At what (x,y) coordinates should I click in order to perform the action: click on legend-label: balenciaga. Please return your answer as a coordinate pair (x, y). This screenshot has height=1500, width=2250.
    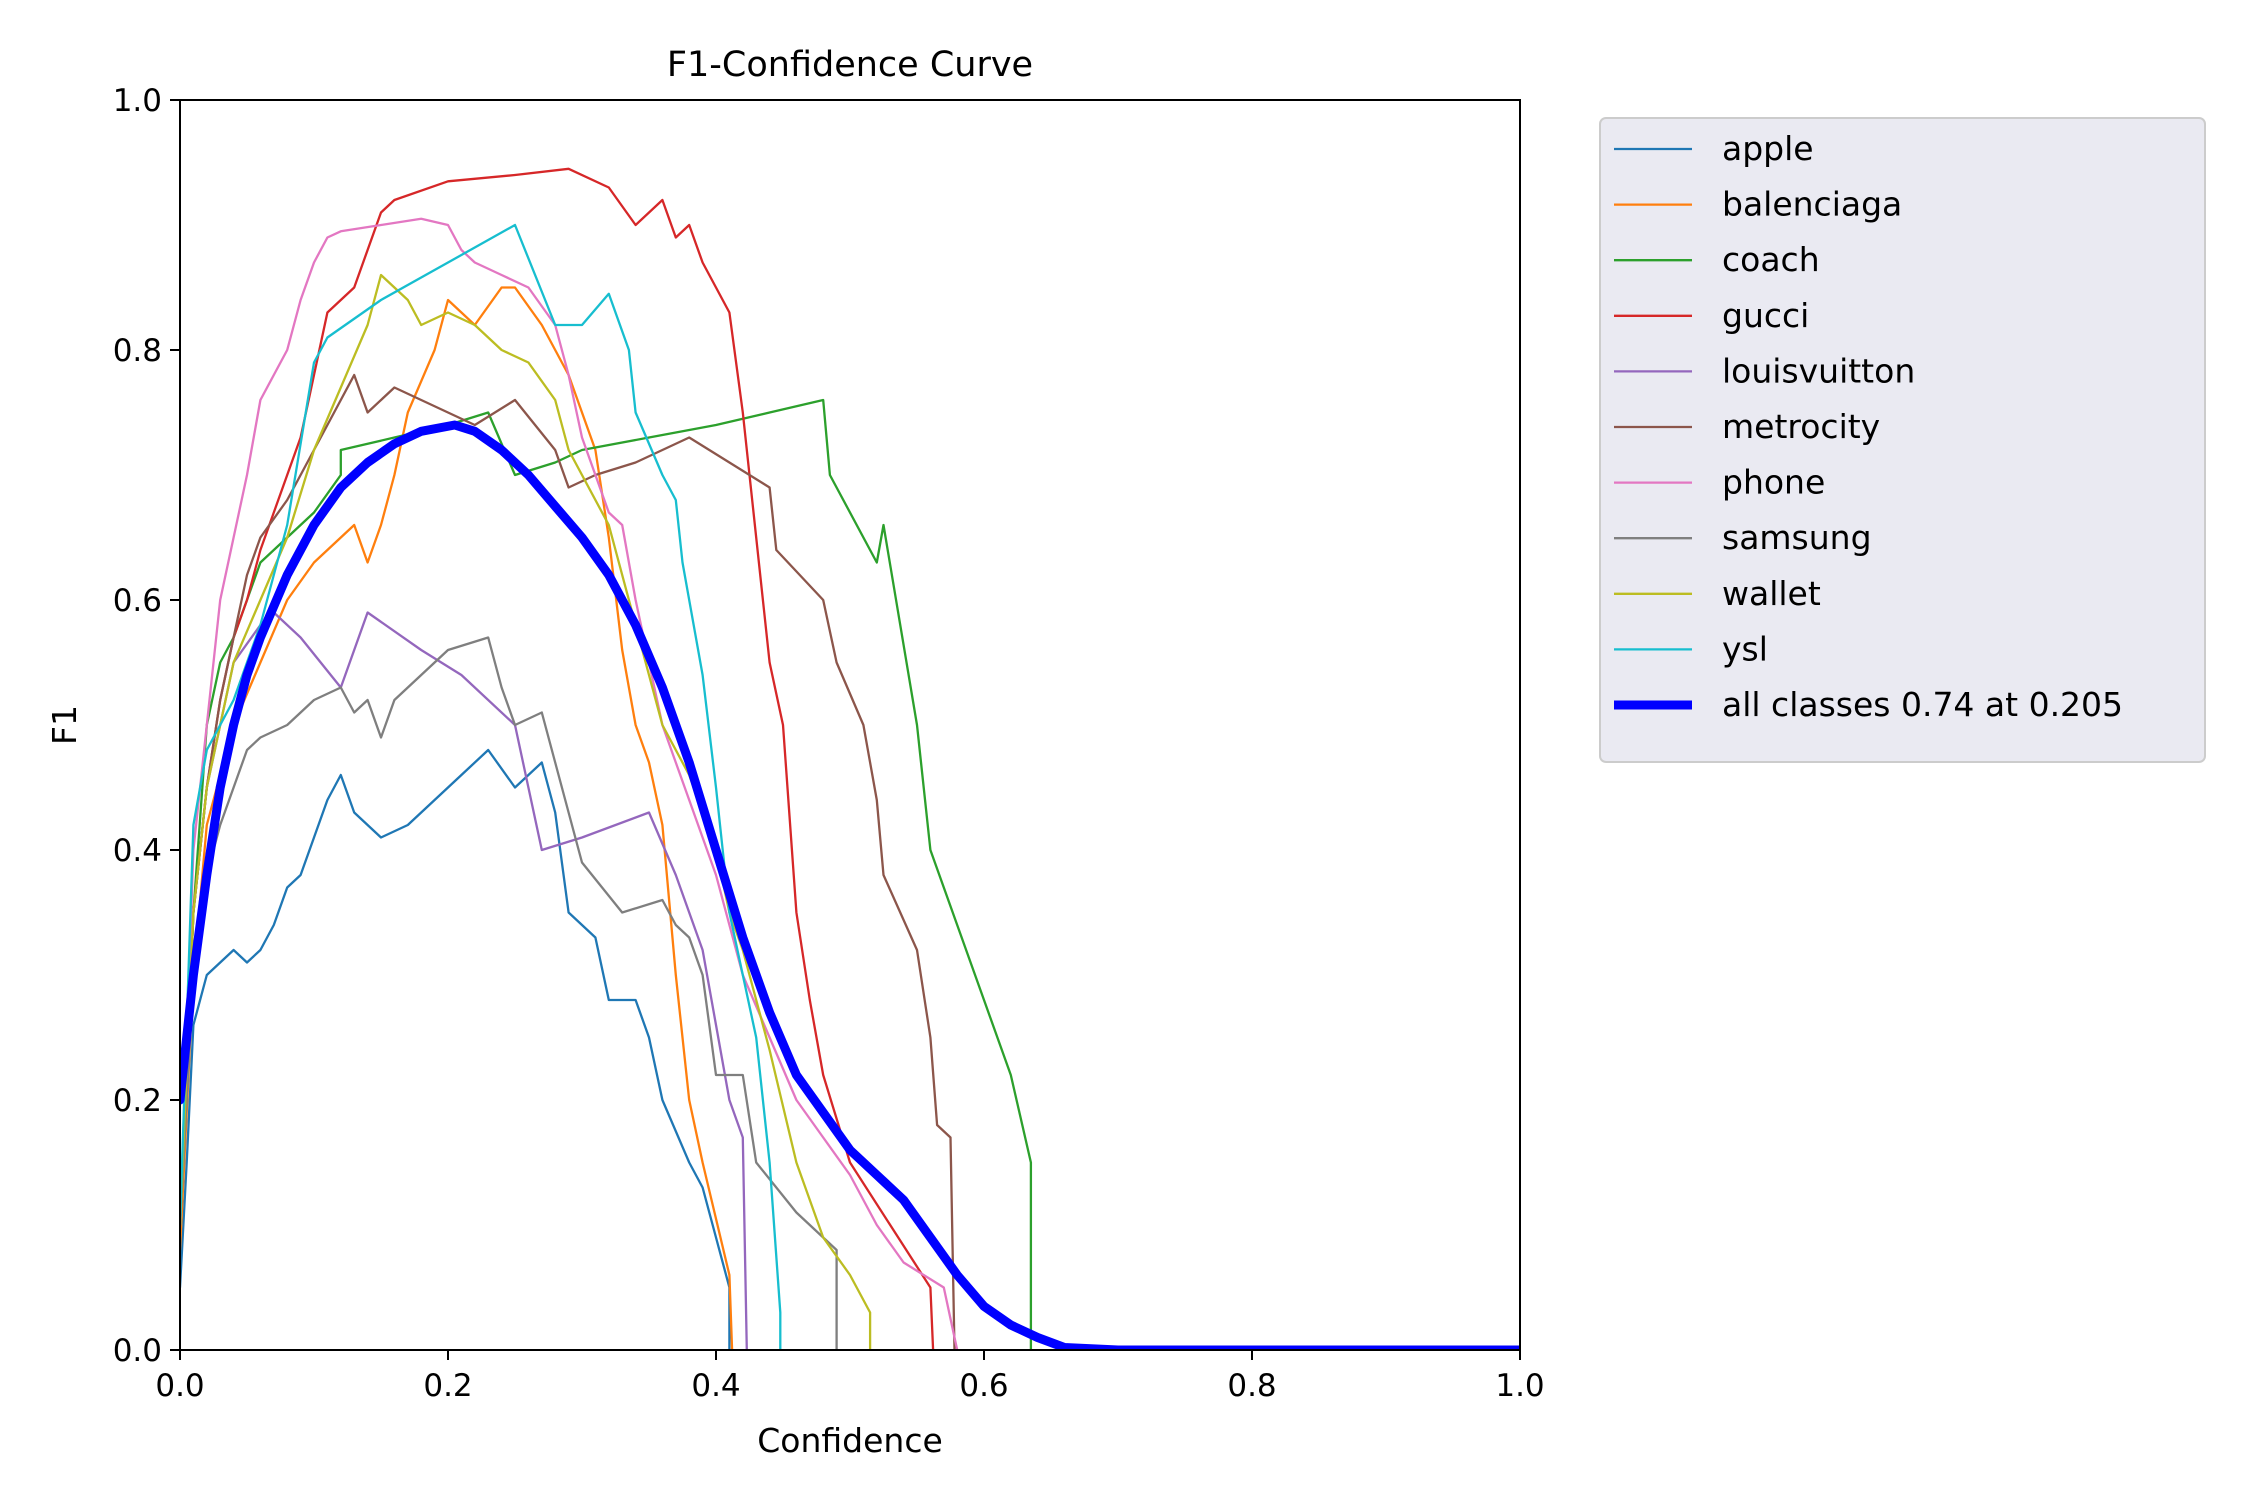
    Looking at the image, I should click on (1812, 204).